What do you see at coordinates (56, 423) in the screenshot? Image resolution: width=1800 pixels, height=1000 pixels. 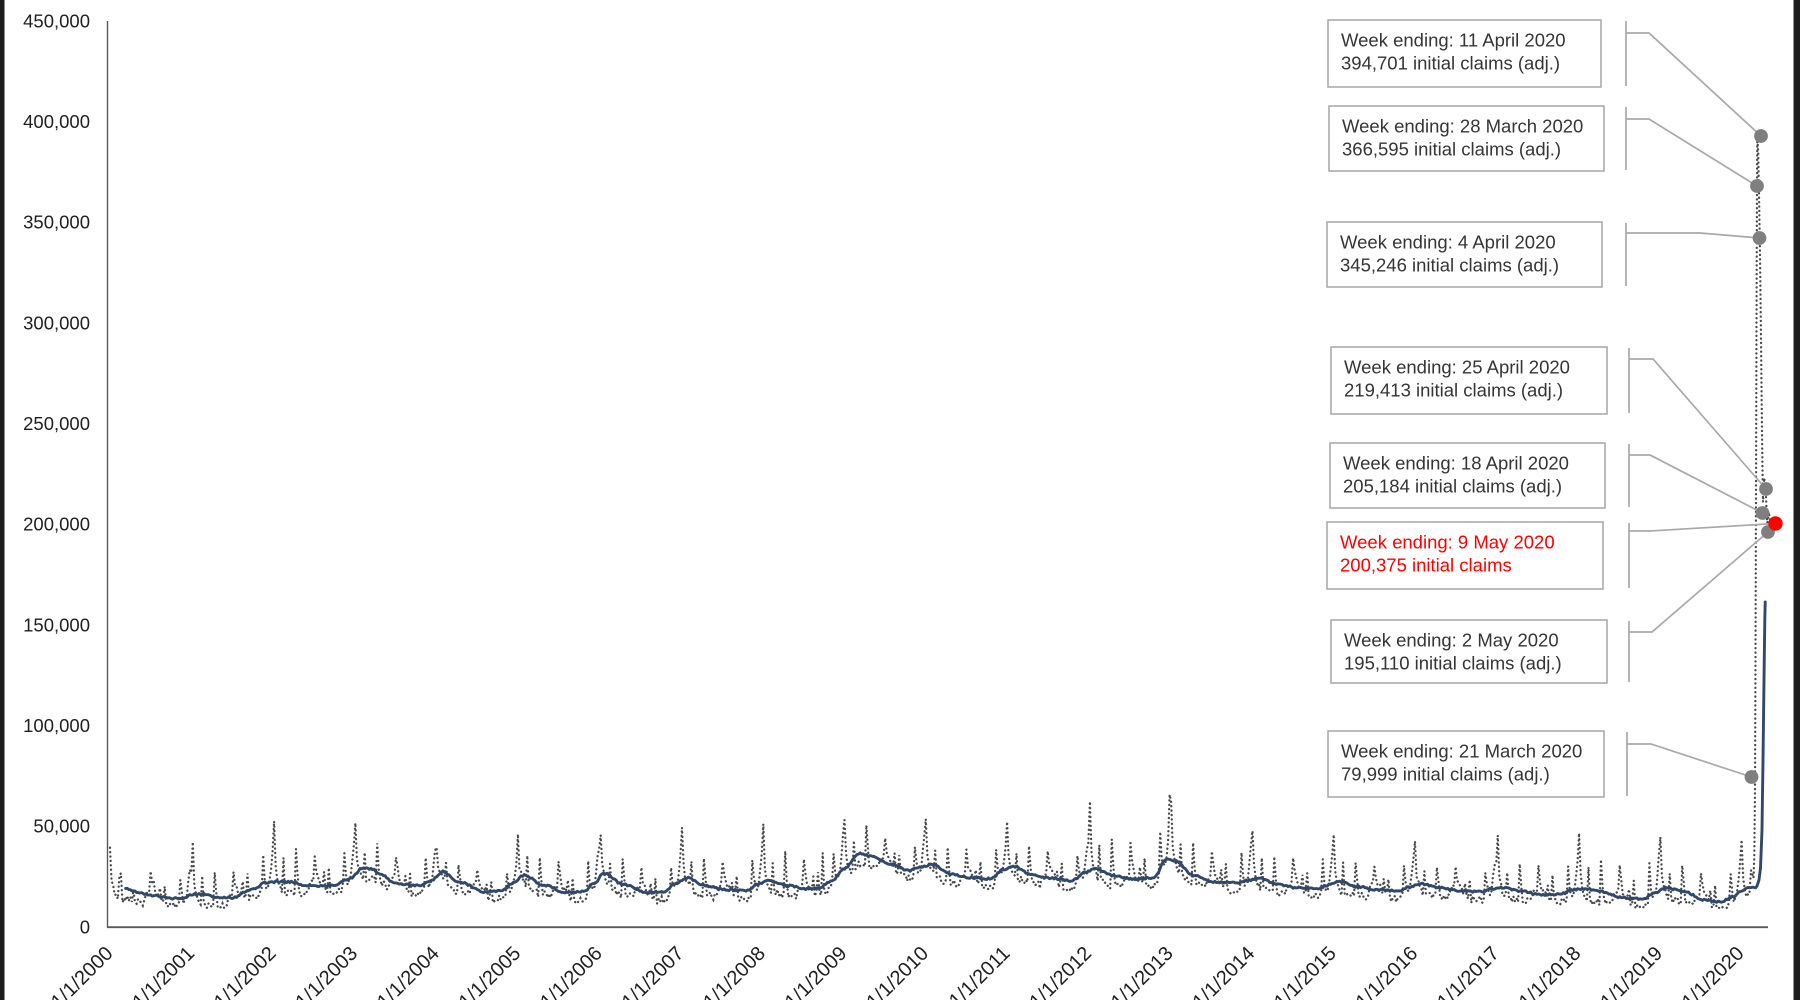 I see `svg-text: 250,000` at bounding box center [56, 423].